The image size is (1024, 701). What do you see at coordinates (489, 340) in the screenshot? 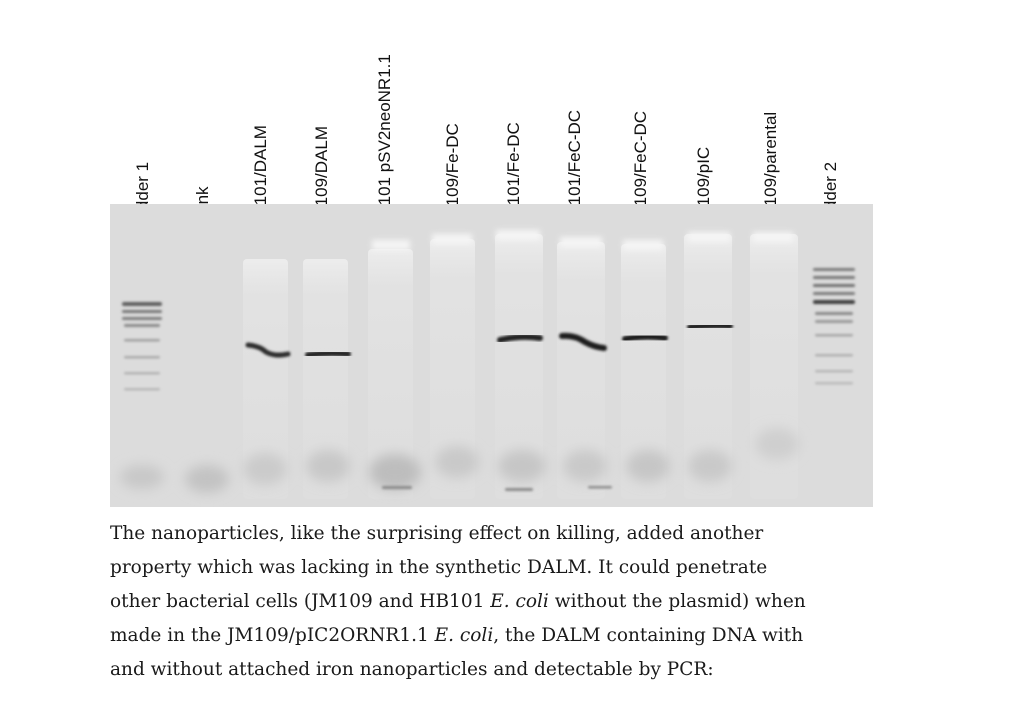
I see `sample-bands` at bounding box center [489, 340].